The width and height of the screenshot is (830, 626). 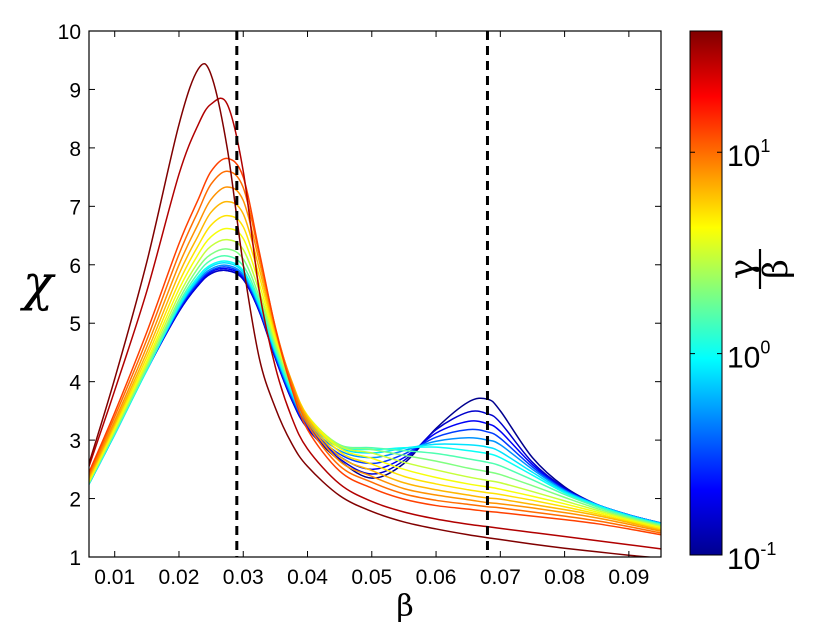 What do you see at coordinates (776, 269) in the screenshot?
I see `colorbar-label-denominator: β` at bounding box center [776, 269].